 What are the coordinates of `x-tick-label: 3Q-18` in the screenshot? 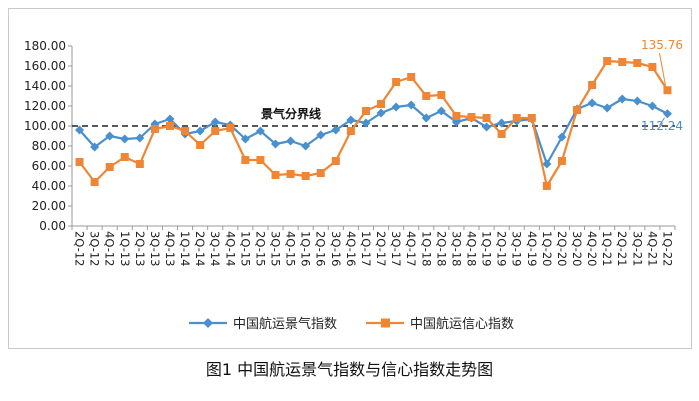 It's located at (456, 248).